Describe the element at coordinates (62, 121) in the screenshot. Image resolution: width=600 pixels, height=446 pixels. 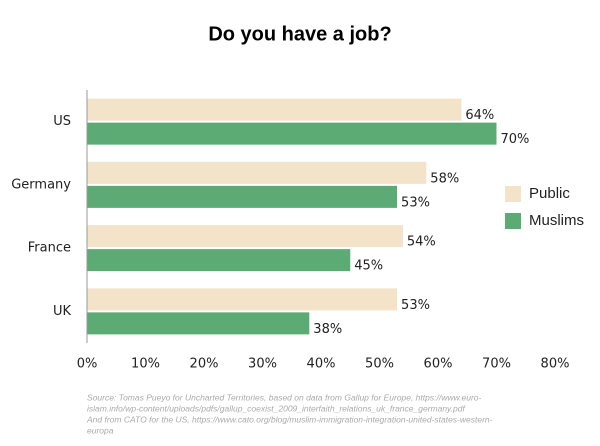
I see `y-tick-label: US` at that location.